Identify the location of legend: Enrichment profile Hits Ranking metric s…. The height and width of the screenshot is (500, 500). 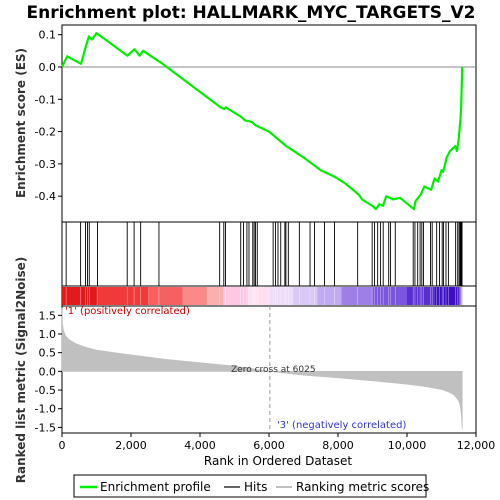
(251, 486).